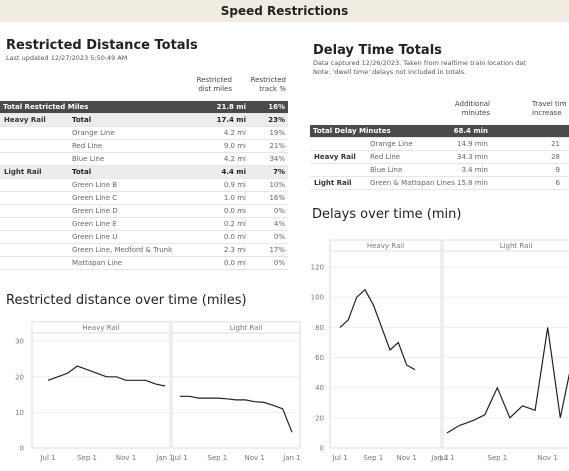 The height and width of the screenshot is (471, 569). What do you see at coordinates (319, 418) in the screenshot?
I see `y-tick-label: 20` at bounding box center [319, 418].